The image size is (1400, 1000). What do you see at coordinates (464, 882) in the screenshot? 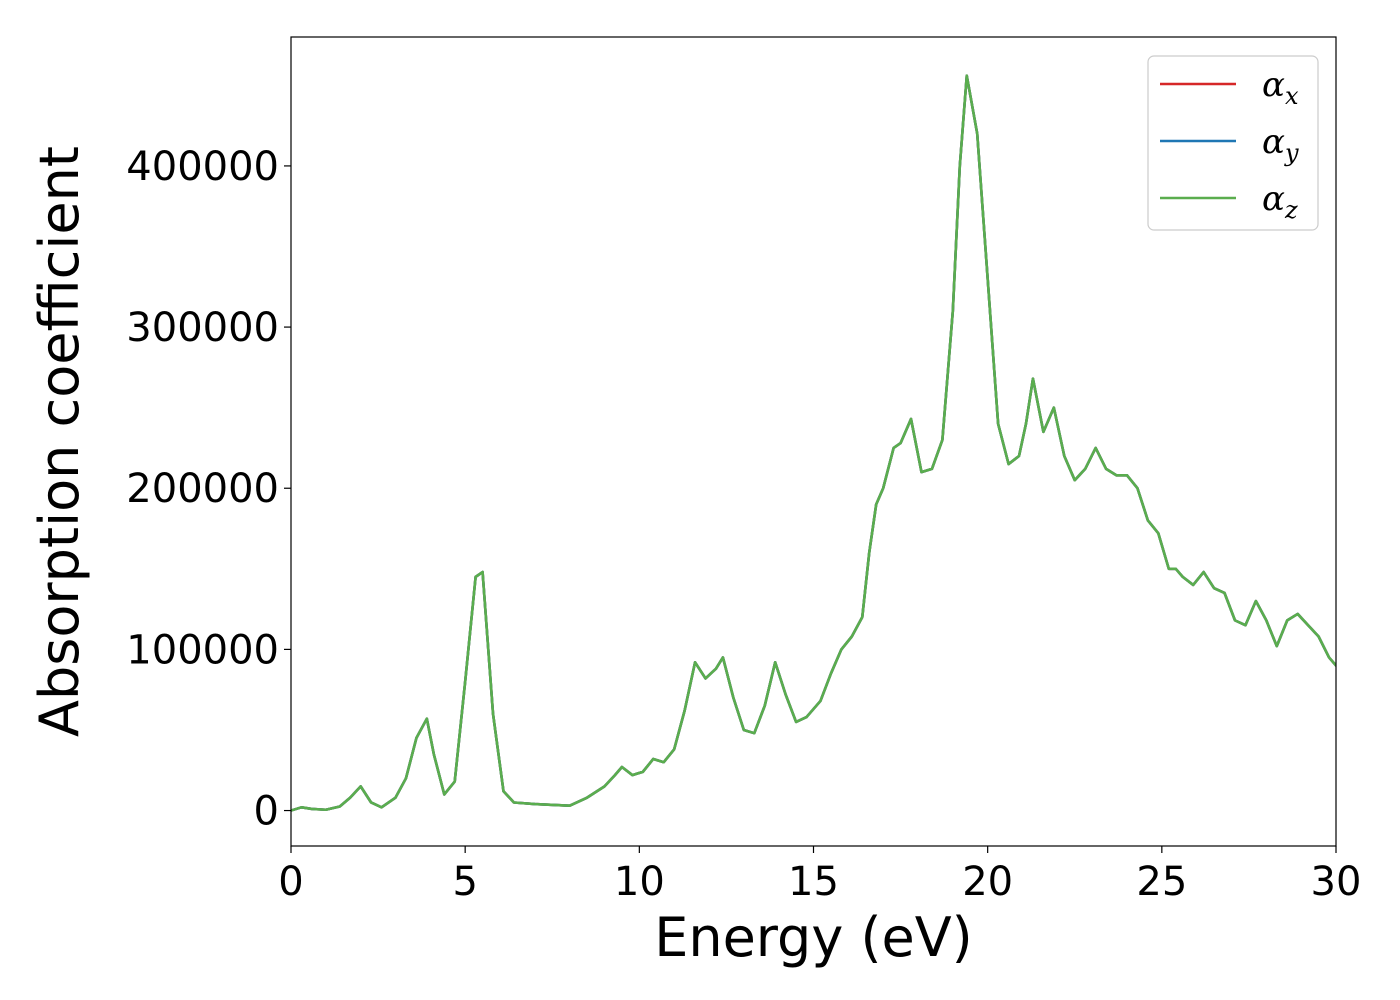
I see `x-tick-label: 5` at bounding box center [464, 882].